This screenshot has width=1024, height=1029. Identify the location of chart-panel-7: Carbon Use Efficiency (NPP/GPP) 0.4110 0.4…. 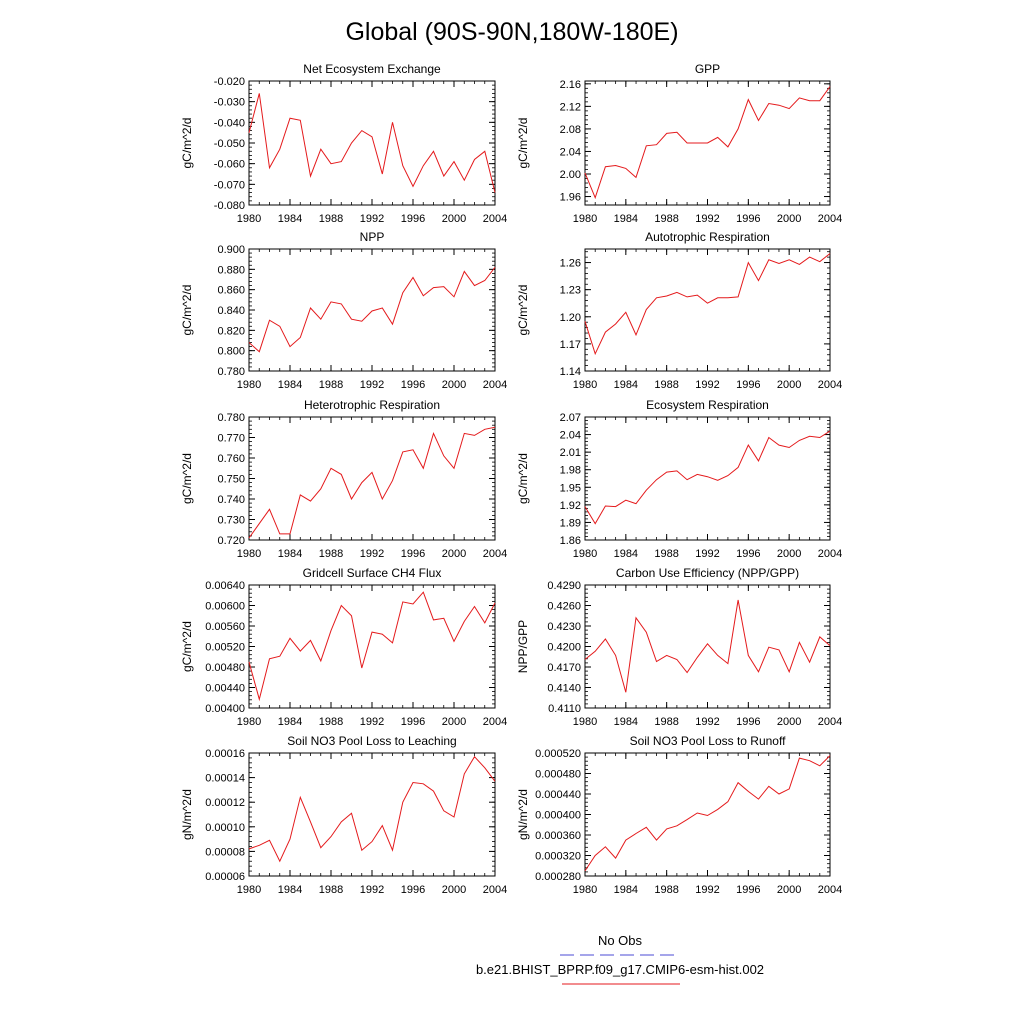
(679, 647).